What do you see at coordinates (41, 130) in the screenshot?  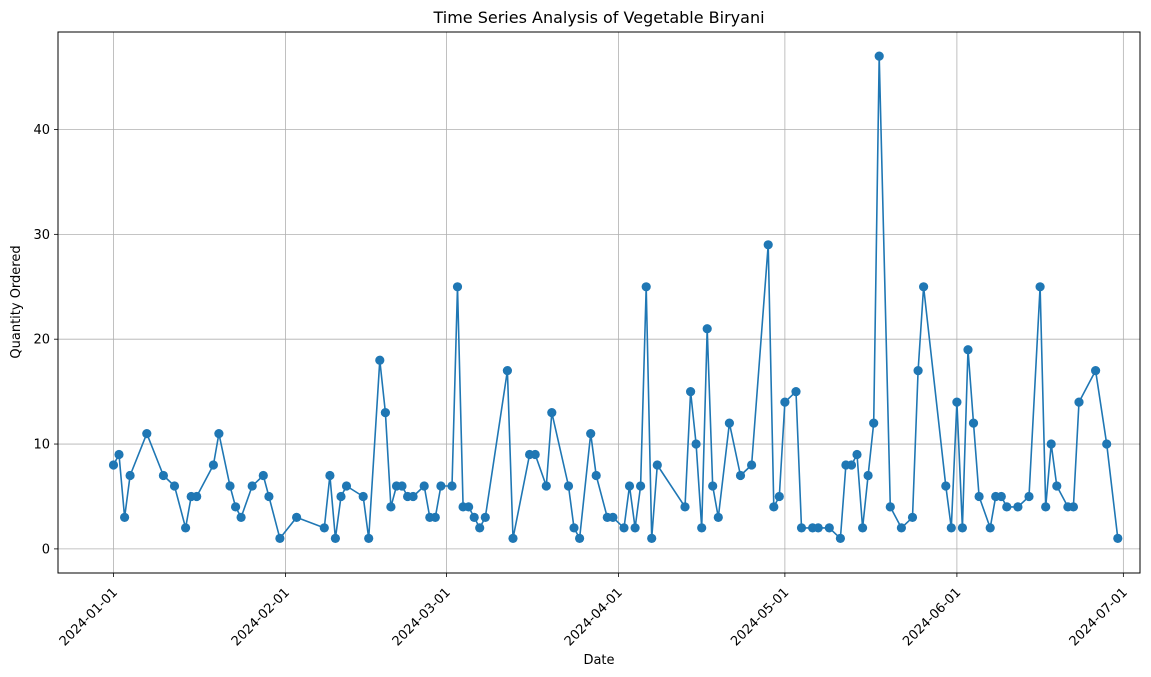 I see `y-tick-label: 40` at bounding box center [41, 130].